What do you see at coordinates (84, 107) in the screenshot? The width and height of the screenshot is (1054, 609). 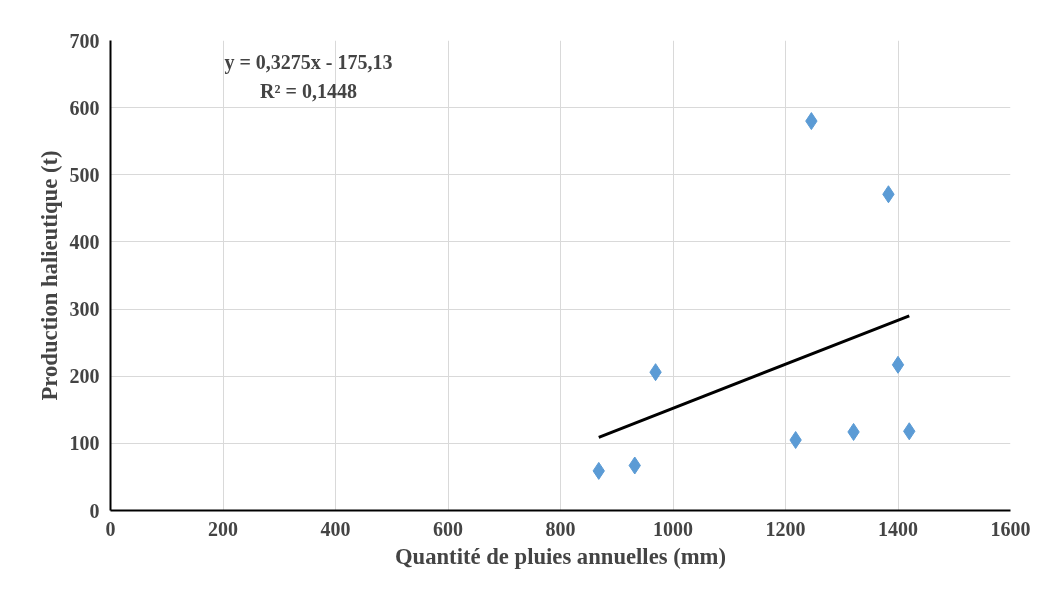 I see `y-tick-label: 600` at bounding box center [84, 107].